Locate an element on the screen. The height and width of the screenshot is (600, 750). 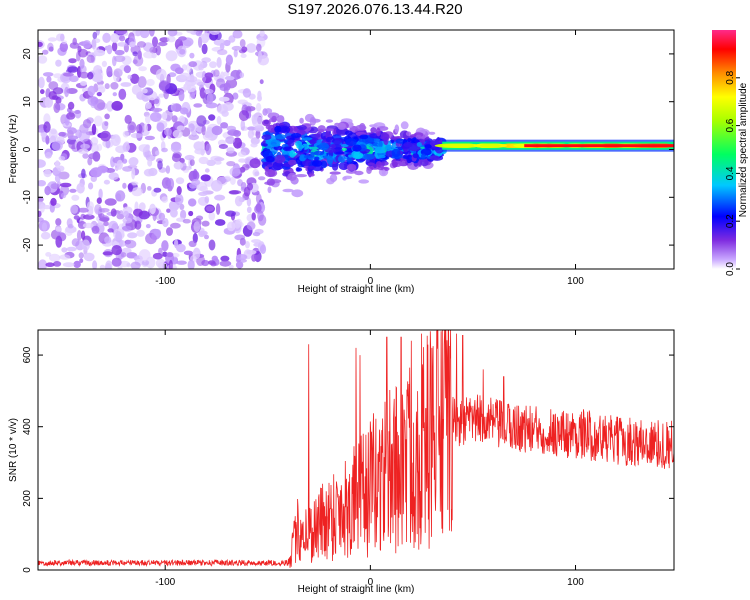
spectrogram-stable-line is located at coordinates (554, 145).